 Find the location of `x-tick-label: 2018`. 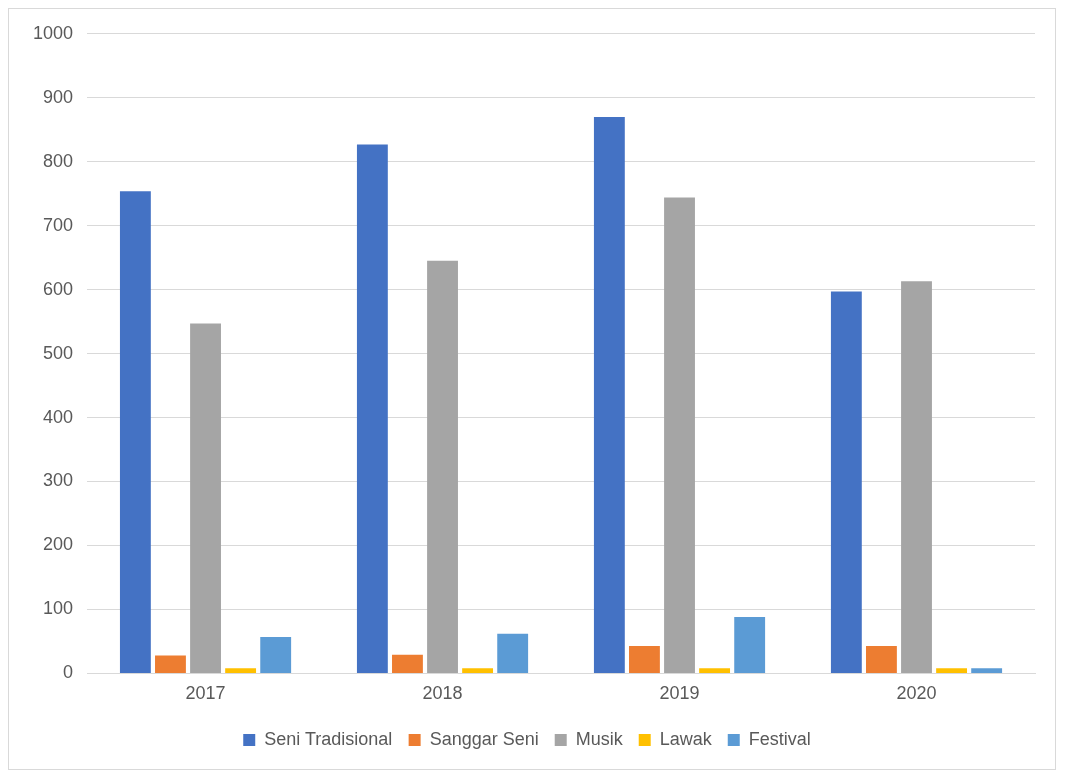

x-tick-label: 2018 is located at coordinates (442, 693).